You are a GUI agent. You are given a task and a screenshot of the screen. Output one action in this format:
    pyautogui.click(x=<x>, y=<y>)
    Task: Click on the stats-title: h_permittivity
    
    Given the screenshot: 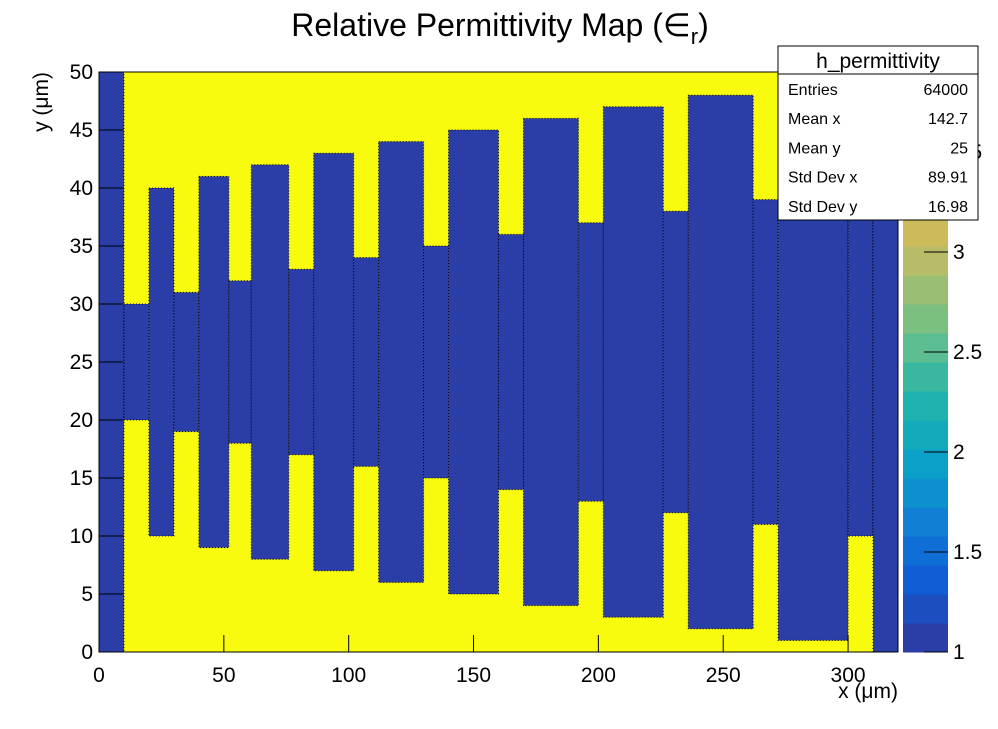 What is the action you would take?
    pyautogui.click(x=878, y=61)
    